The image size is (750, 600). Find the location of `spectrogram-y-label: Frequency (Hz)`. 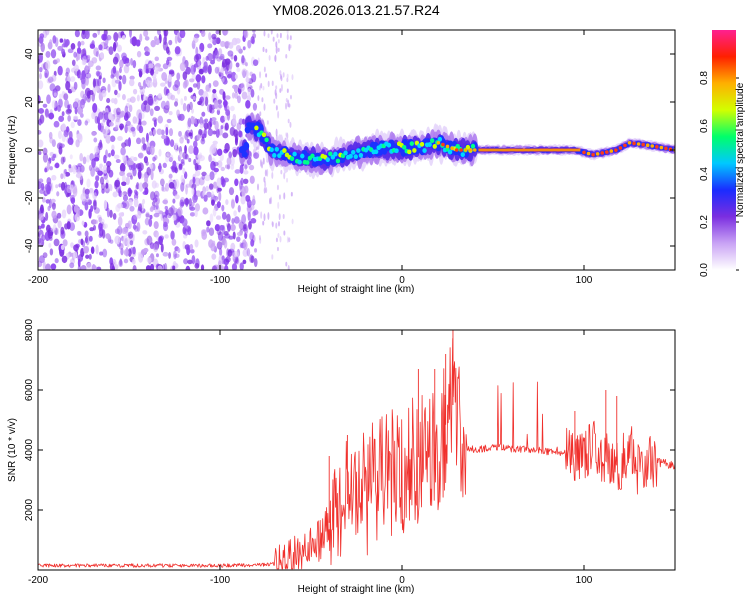

spectrogram-y-label: Frequency (Hz) is located at coordinates (12, 150).